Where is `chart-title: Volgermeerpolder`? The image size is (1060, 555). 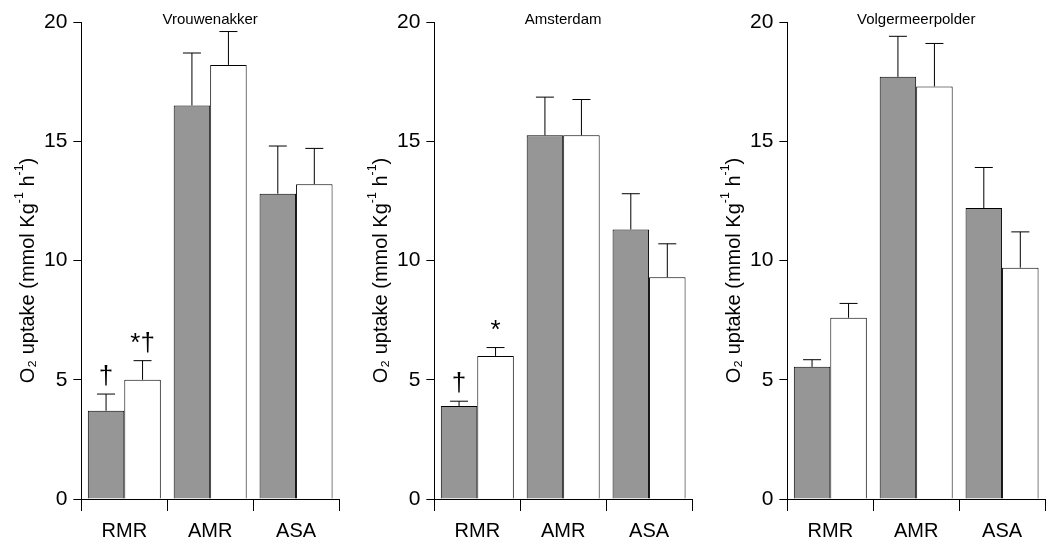 chart-title: Volgermeerpolder is located at coordinates (916, 19).